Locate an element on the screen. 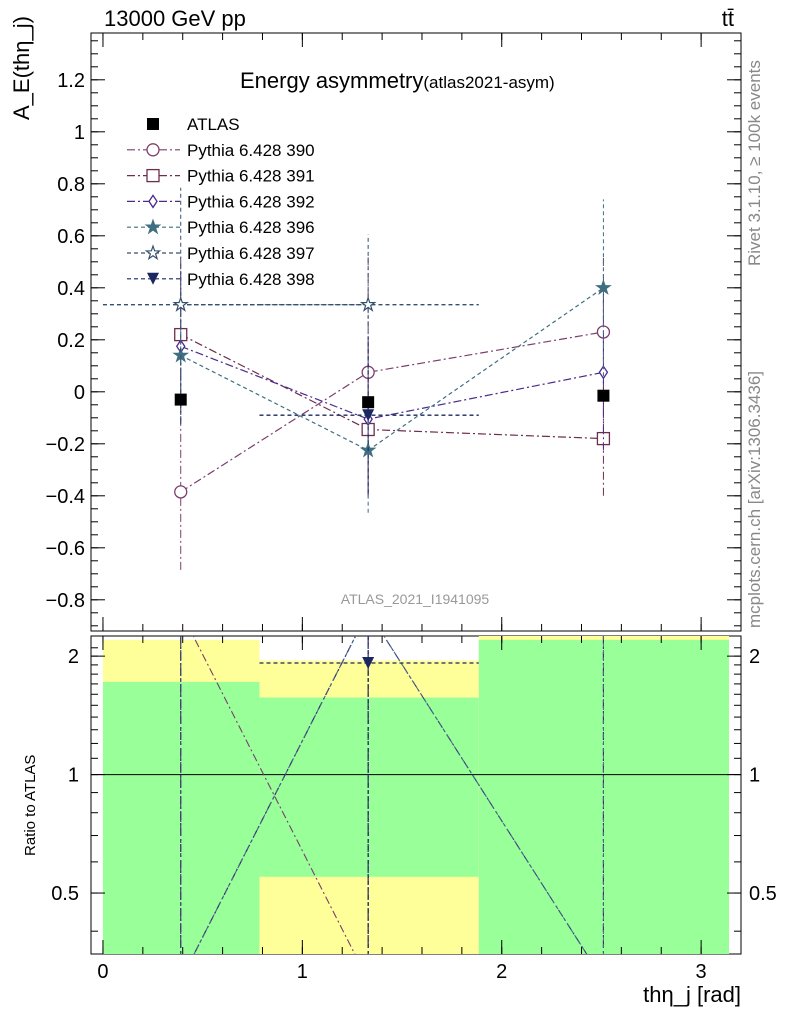 This screenshot has height=1024, width=786. legend-label: Pythia 6.428 396 is located at coordinates (251, 227).